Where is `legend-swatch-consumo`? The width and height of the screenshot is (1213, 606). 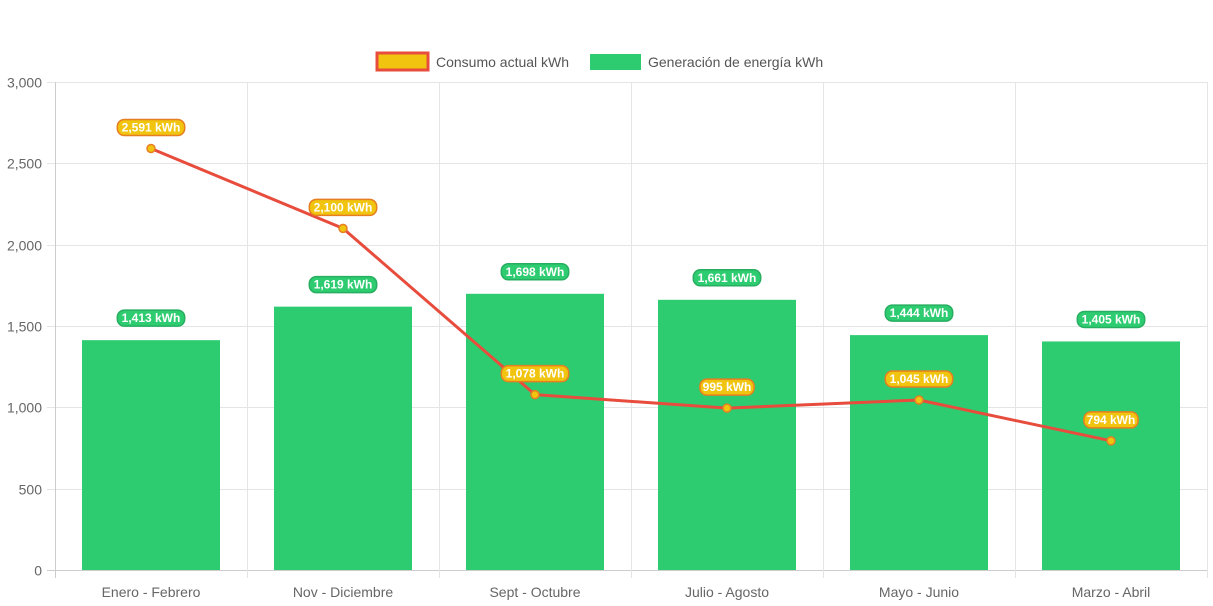 legend-swatch-consumo is located at coordinates (402, 61).